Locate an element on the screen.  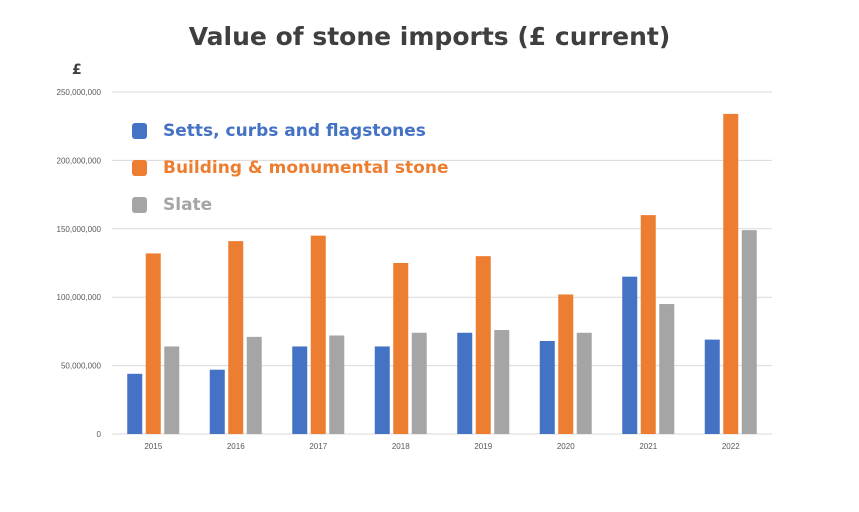
y-tick-label: 50,000,000 is located at coordinates (81, 366).